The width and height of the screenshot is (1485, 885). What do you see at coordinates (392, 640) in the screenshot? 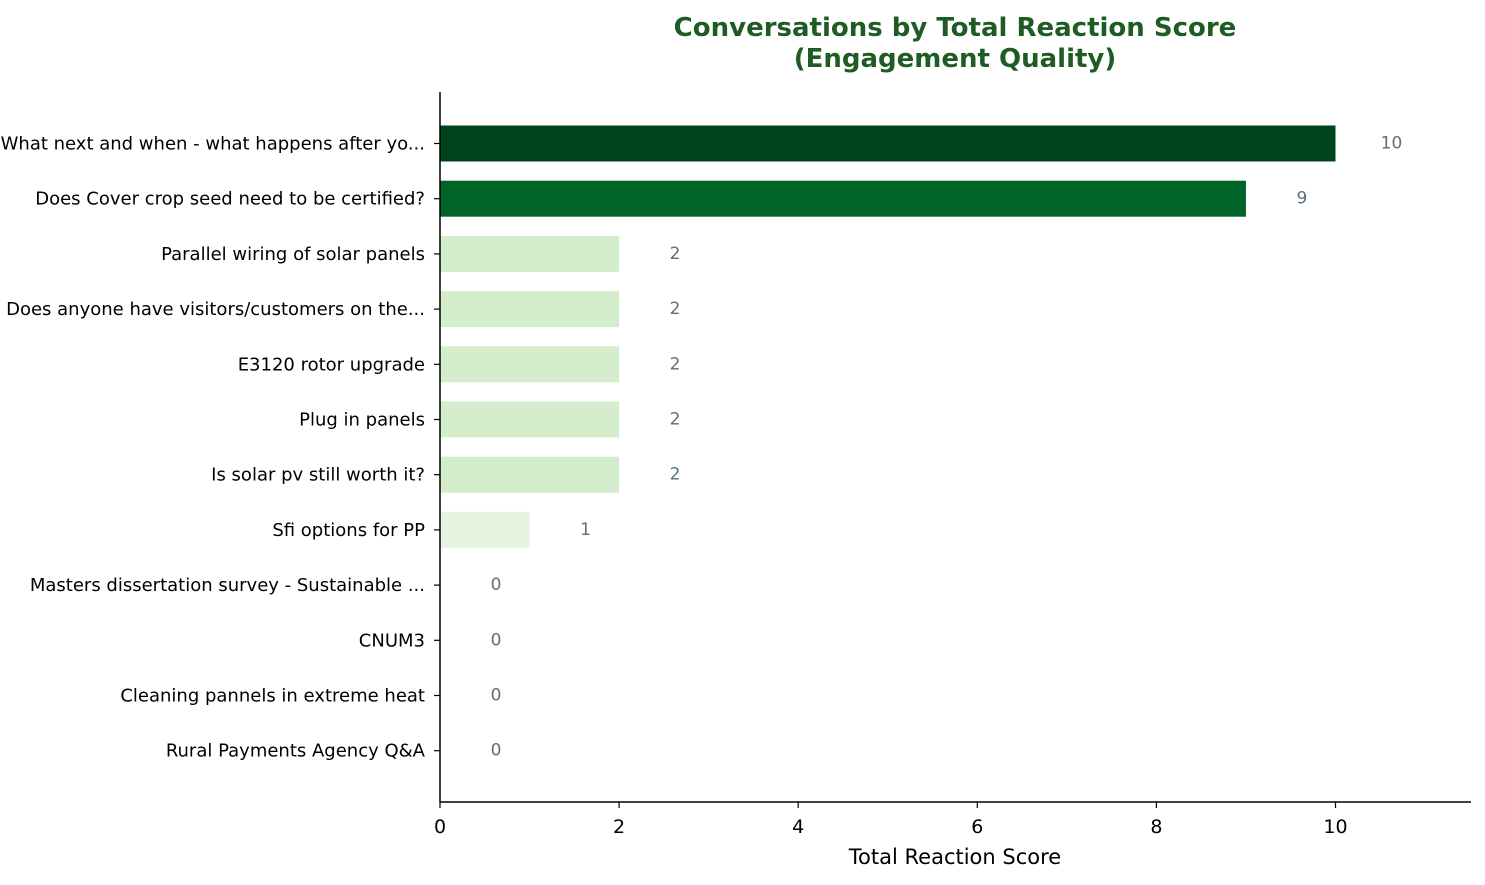
I see `category-label: CNUM3` at bounding box center [392, 640].